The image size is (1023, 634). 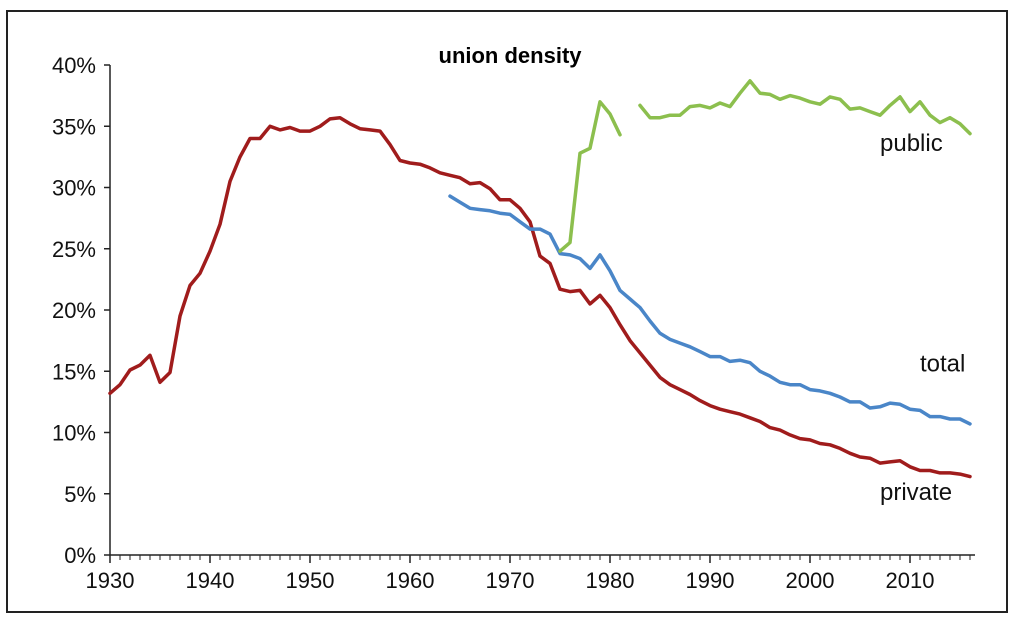 I want to click on x-tick-label: 1990, so click(x=710, y=580).